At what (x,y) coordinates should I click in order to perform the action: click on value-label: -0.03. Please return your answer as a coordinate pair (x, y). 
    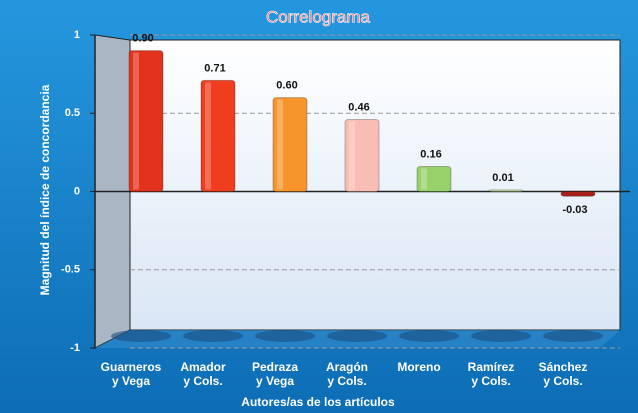
    Looking at the image, I should click on (574, 210).